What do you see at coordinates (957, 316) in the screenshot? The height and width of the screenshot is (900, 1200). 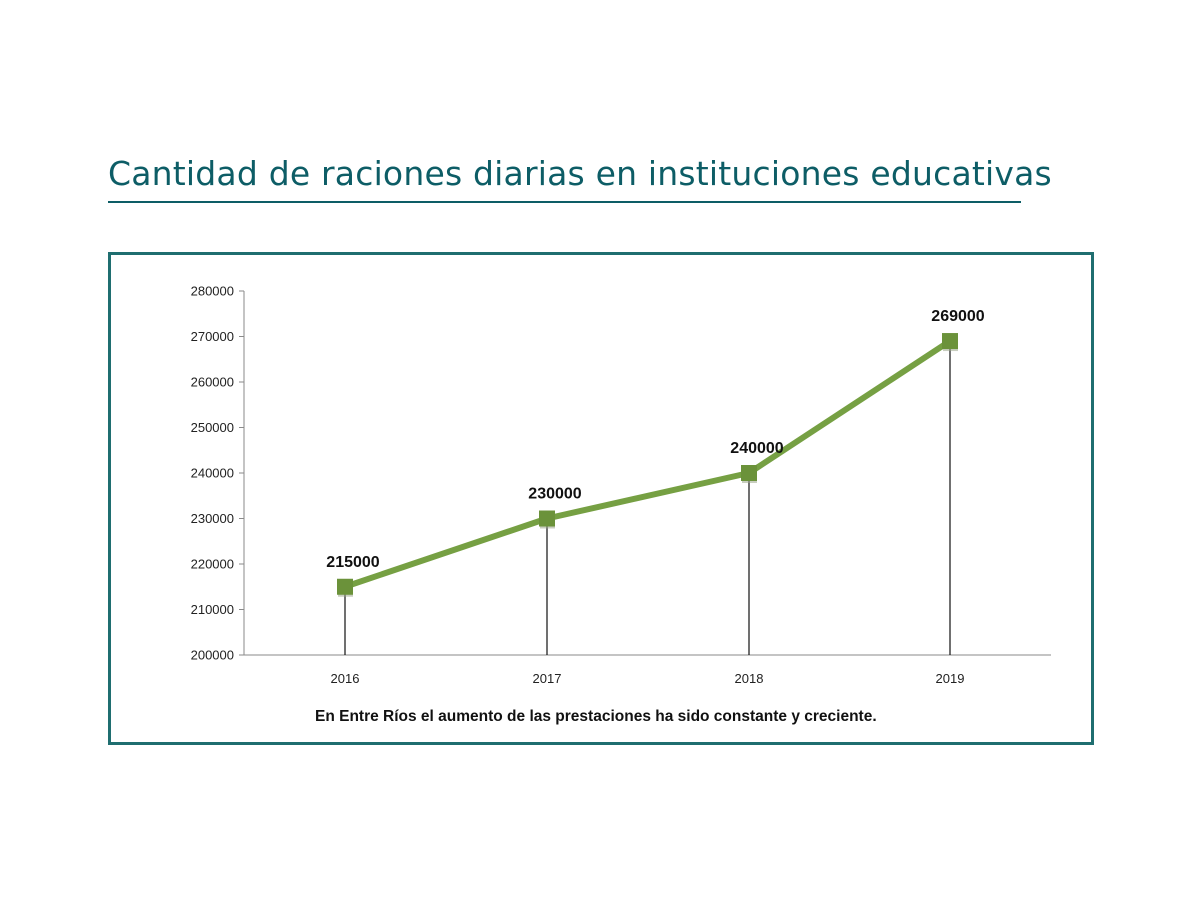 I see `data-label: 269000` at bounding box center [957, 316].